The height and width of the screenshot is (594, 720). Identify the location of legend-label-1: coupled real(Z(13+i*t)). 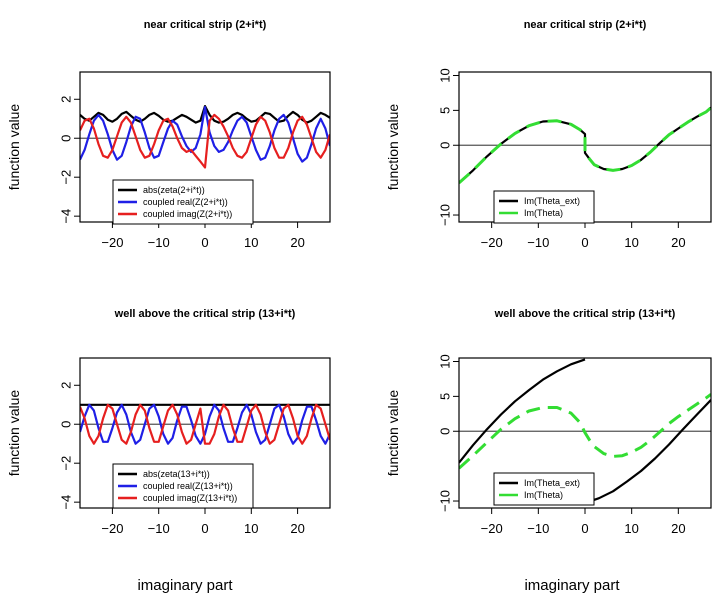
(188, 486).